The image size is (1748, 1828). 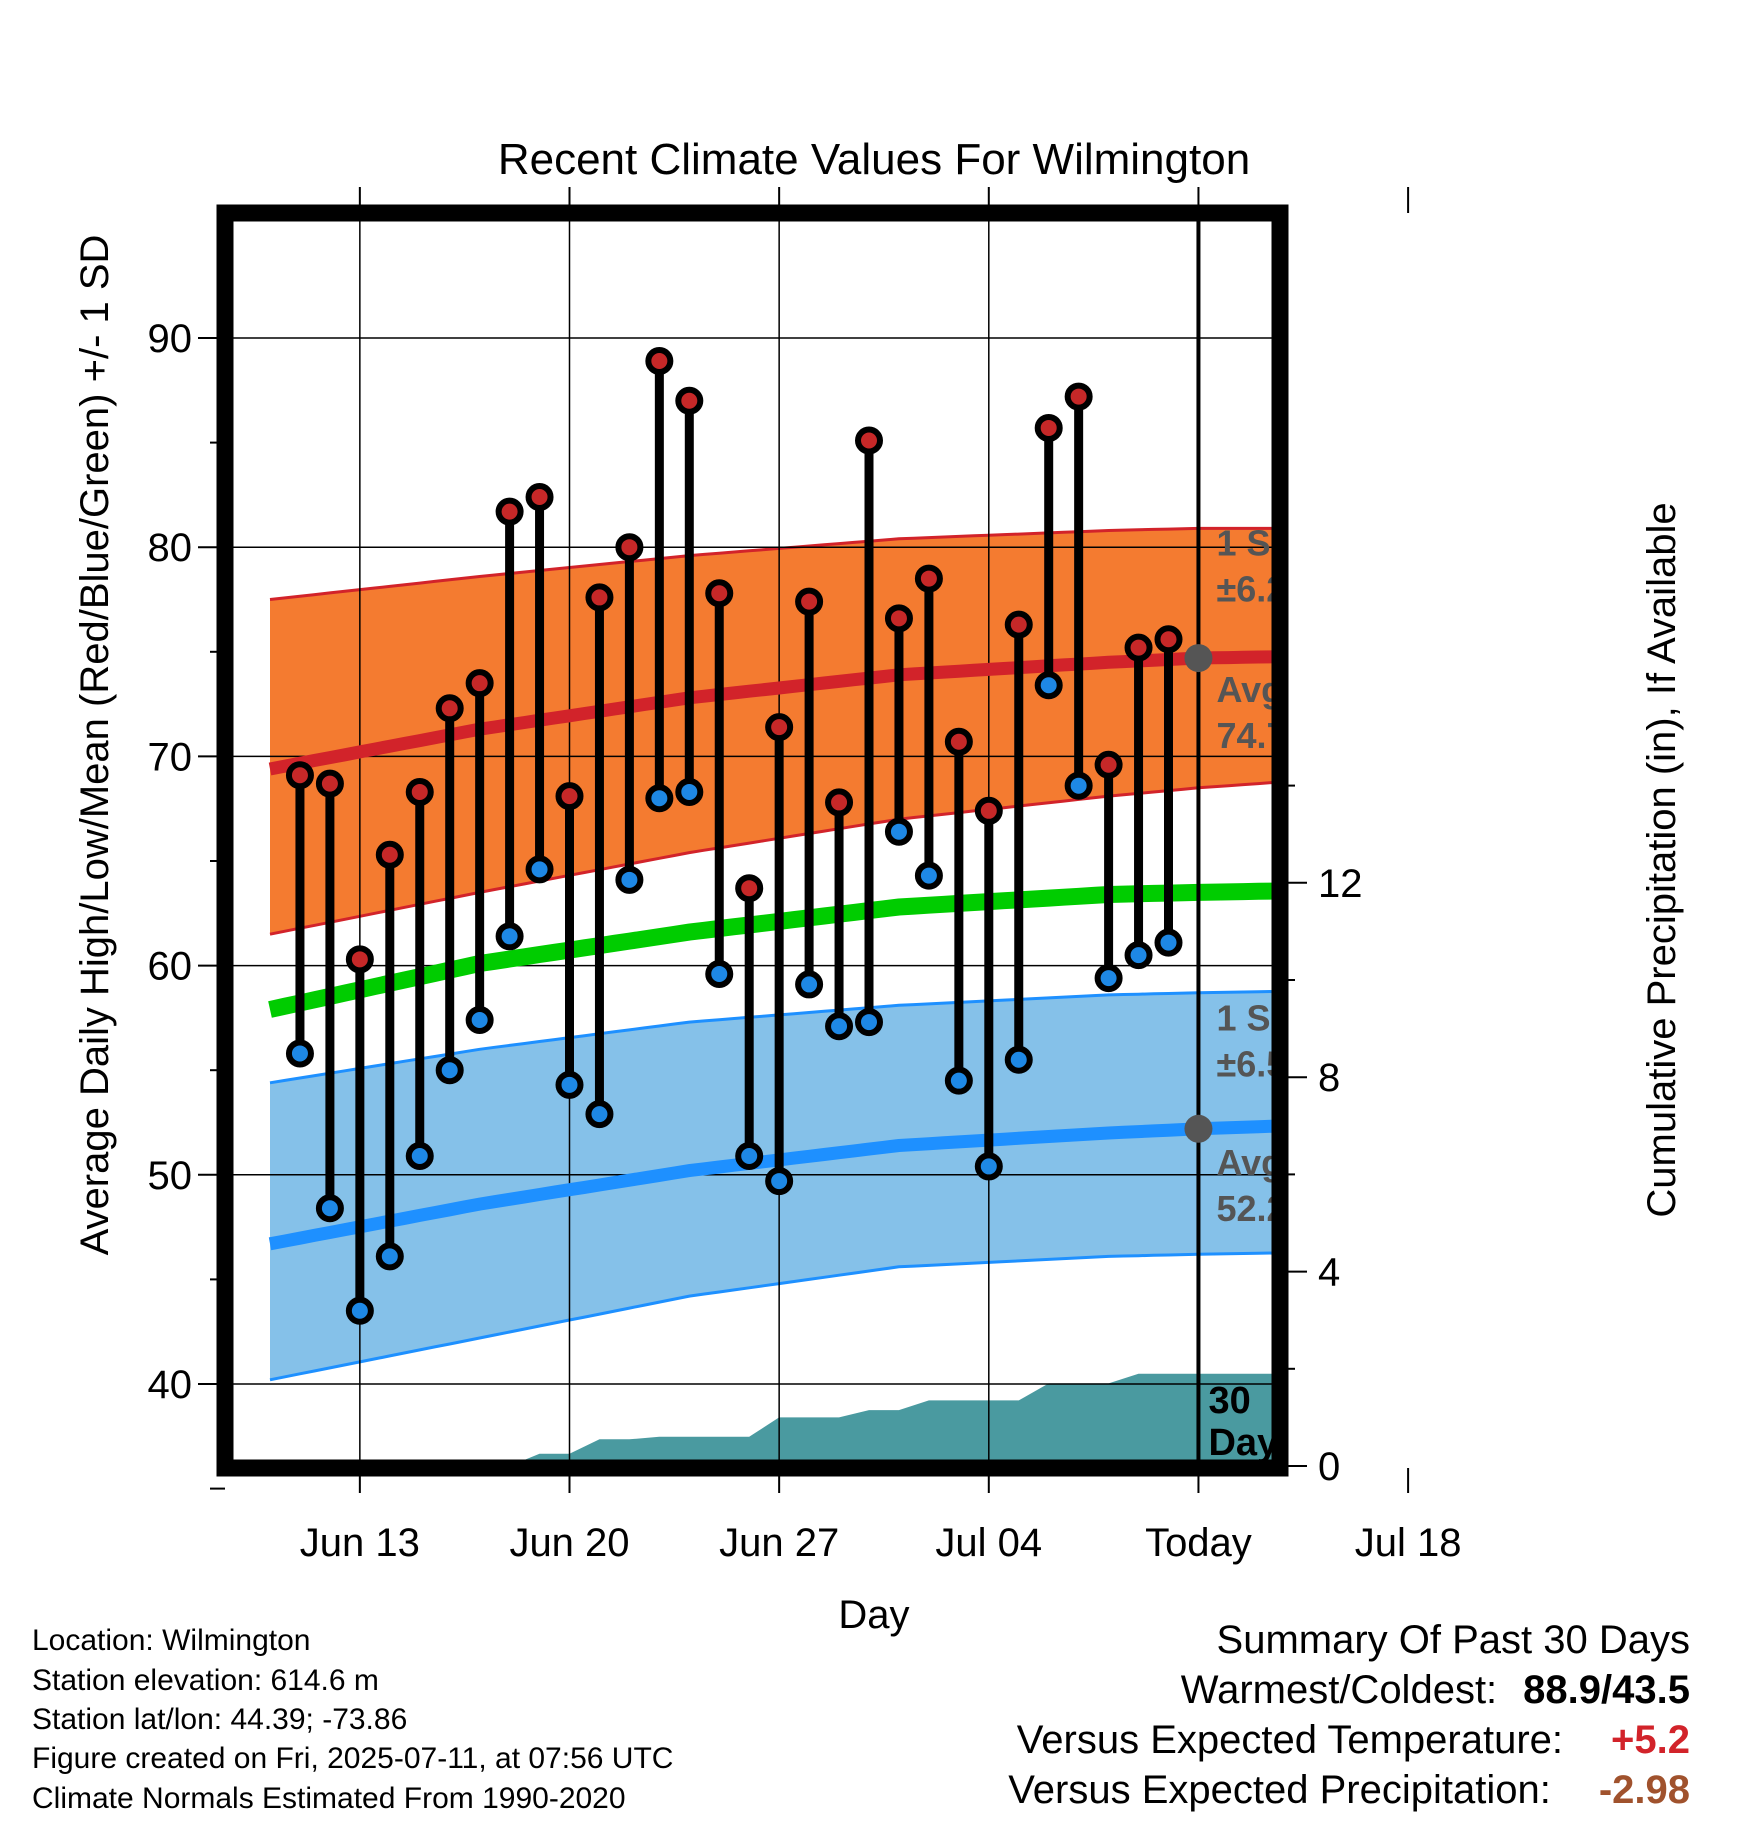 What do you see at coordinates (1329, 1467) in the screenshot?
I see `y2-tick-label: 0` at bounding box center [1329, 1467].